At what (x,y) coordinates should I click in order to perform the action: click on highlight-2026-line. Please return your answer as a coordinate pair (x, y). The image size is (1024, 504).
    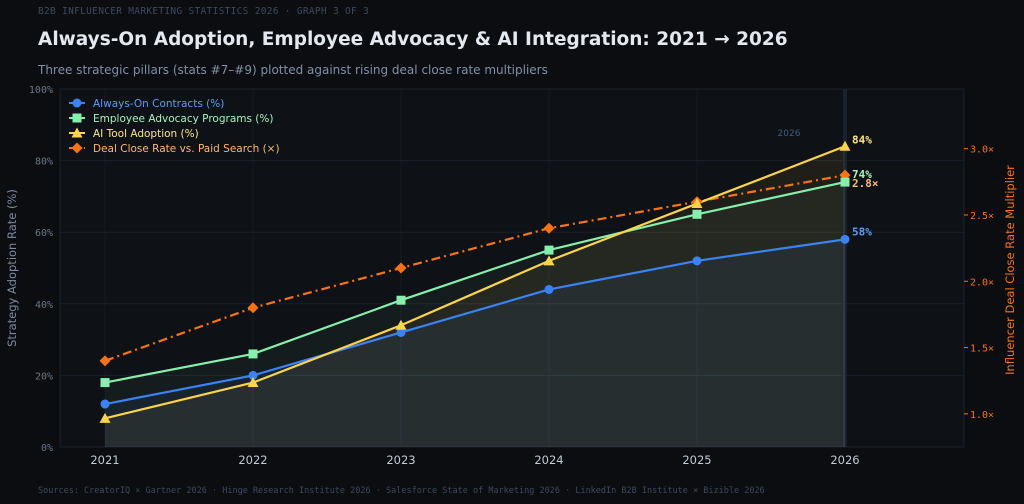
    Looking at the image, I should click on (845, 268).